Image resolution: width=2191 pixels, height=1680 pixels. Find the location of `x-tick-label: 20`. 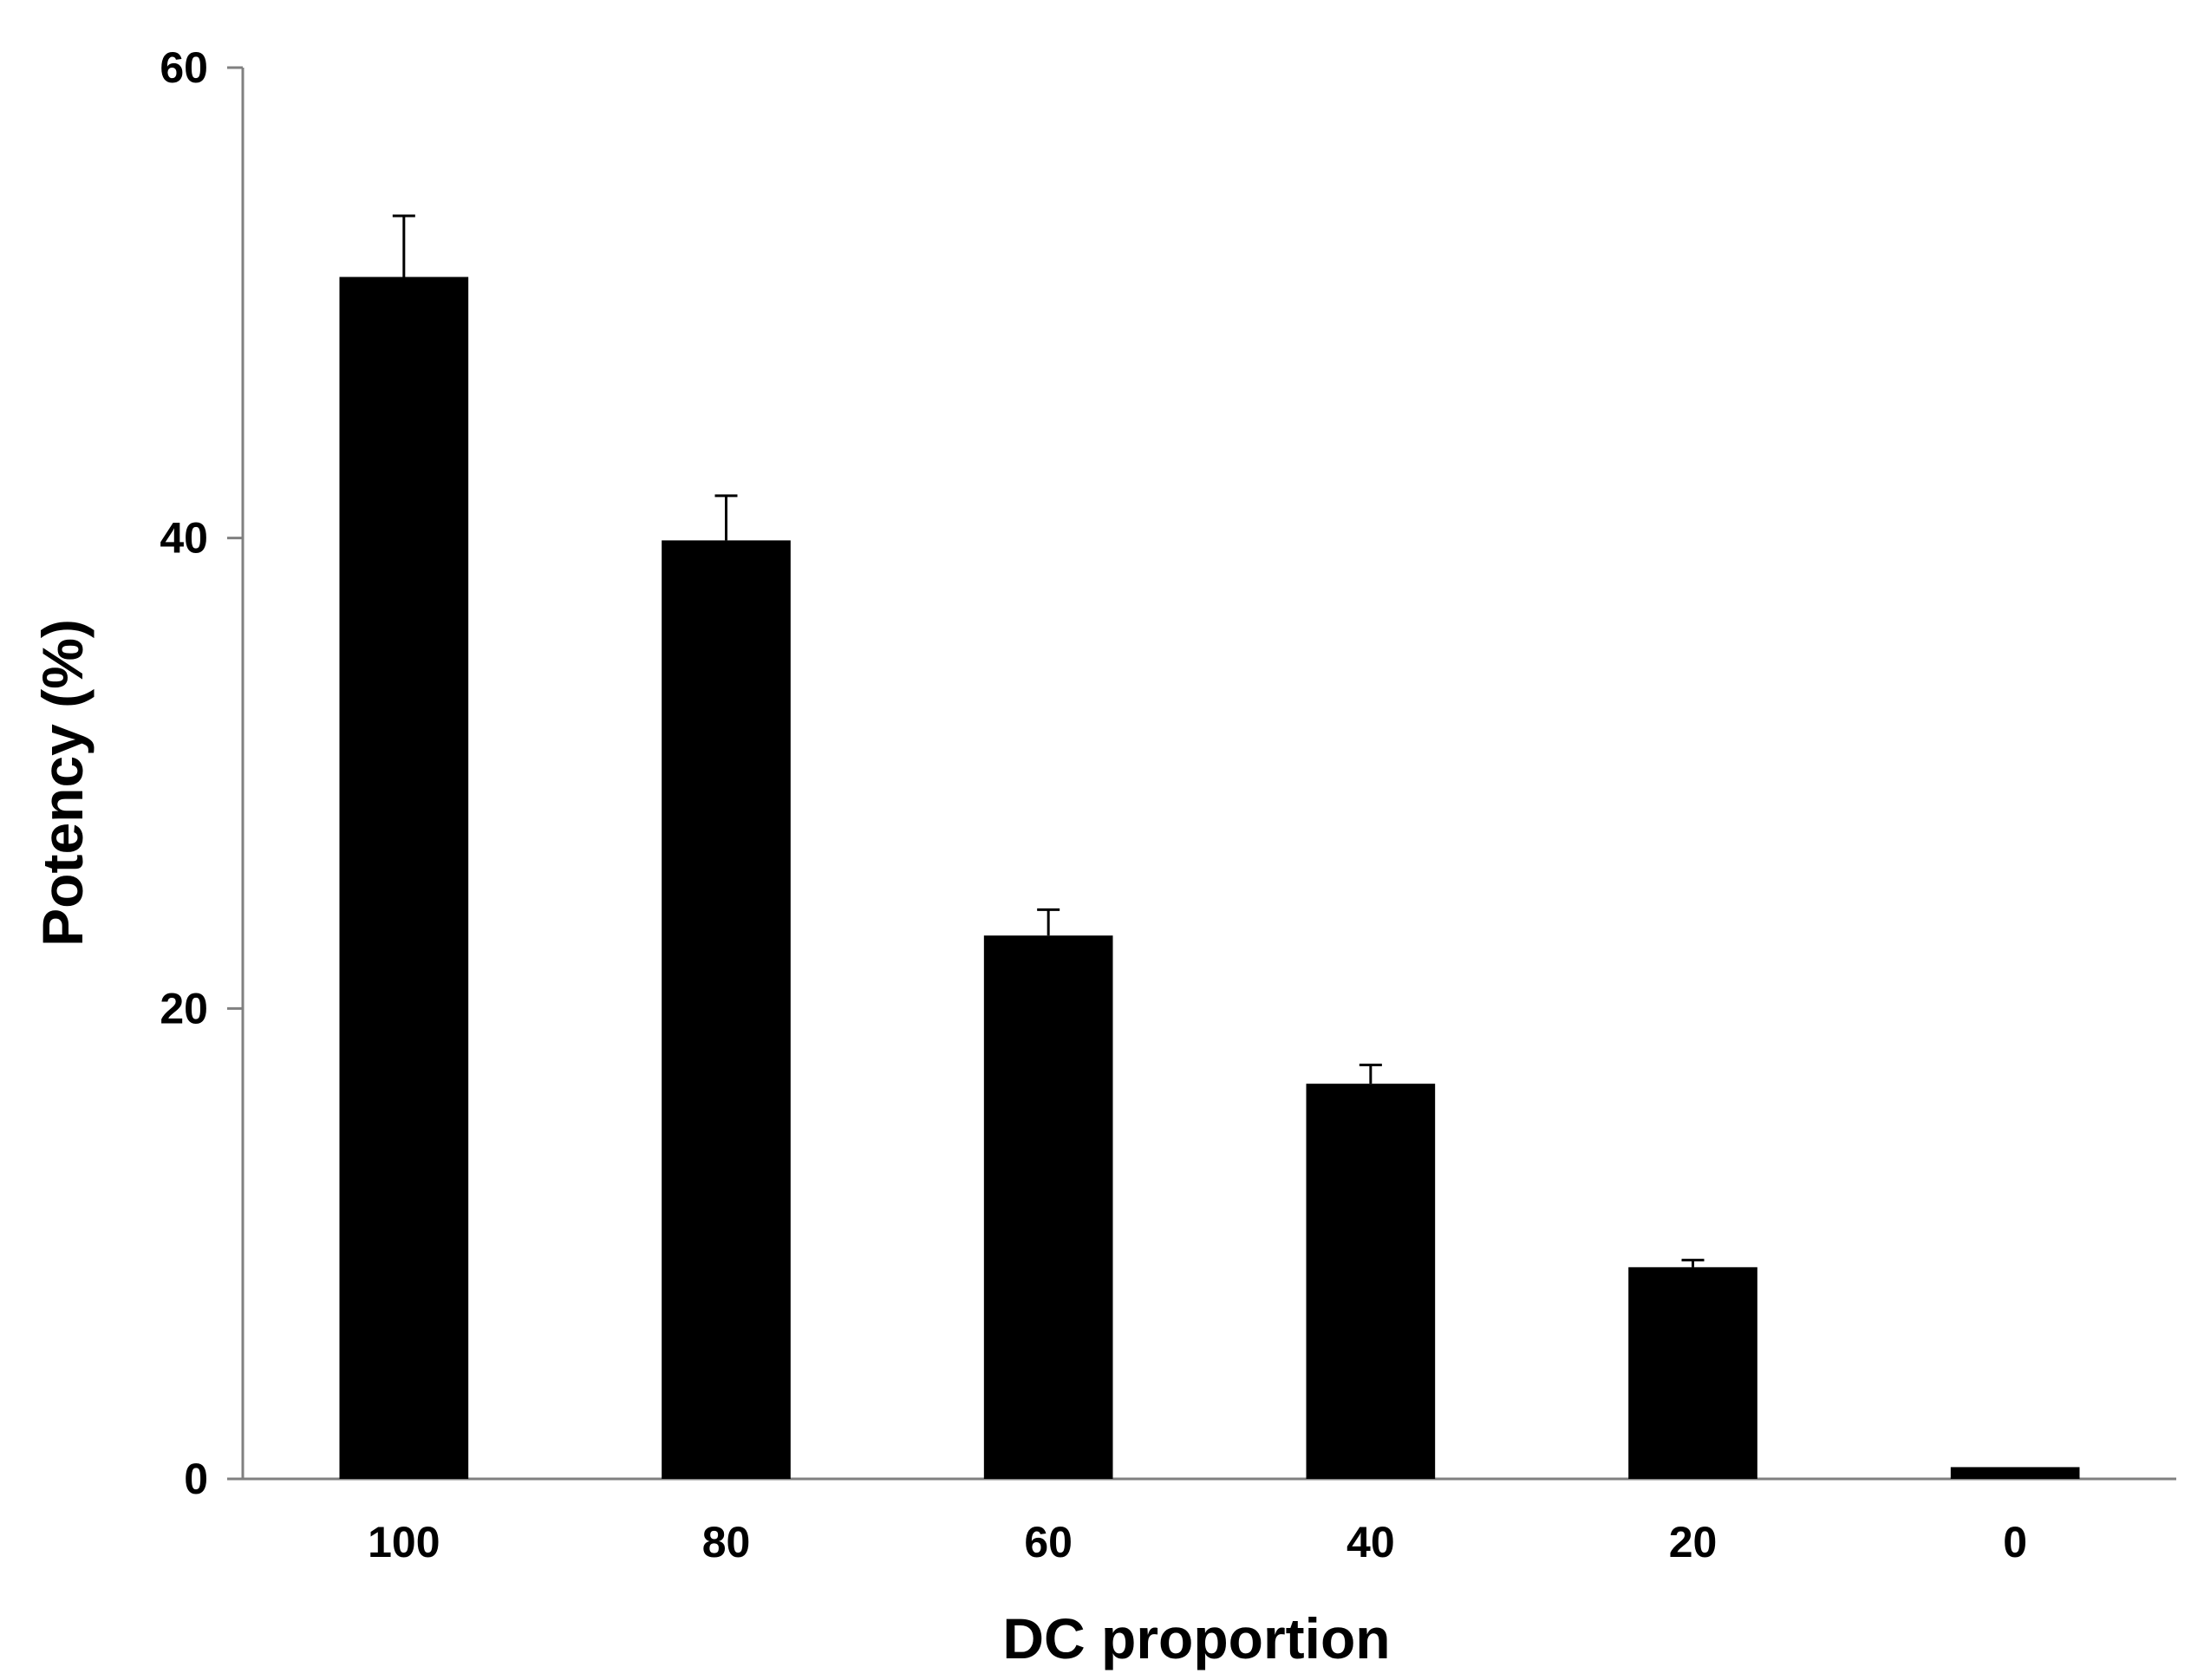

x-tick-label: 20 is located at coordinates (1693, 1542).